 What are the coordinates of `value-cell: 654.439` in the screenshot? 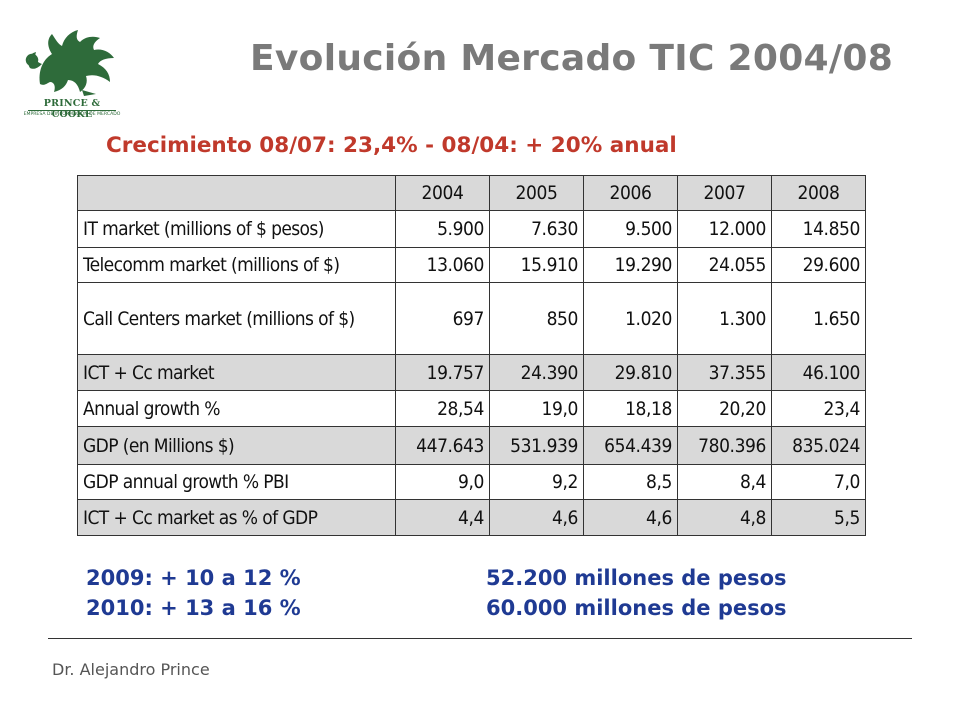 It's located at (630, 445).